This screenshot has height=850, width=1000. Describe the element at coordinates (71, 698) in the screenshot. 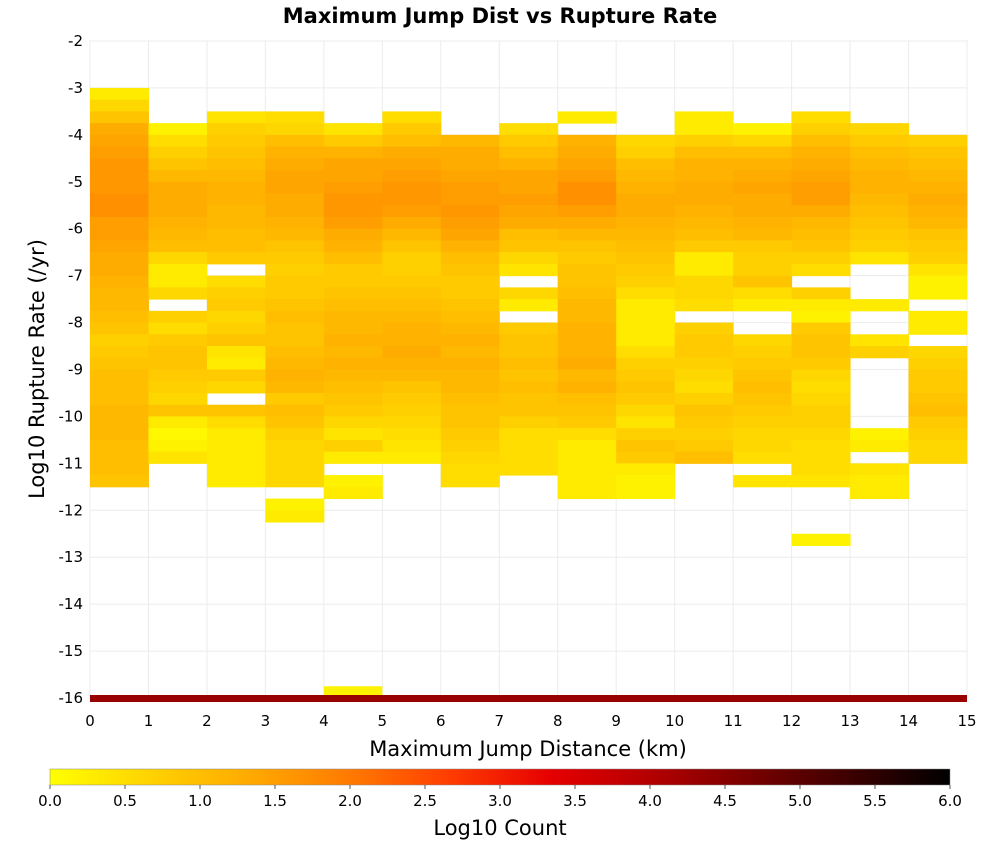

I see `y-tick-label: -16` at that location.